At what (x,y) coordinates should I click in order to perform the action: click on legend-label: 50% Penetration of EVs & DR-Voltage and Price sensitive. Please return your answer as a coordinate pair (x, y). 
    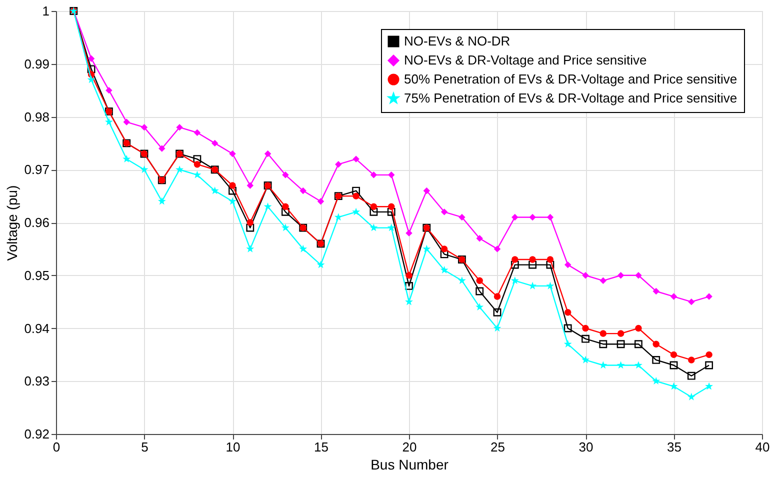
    Looking at the image, I should click on (571, 79).